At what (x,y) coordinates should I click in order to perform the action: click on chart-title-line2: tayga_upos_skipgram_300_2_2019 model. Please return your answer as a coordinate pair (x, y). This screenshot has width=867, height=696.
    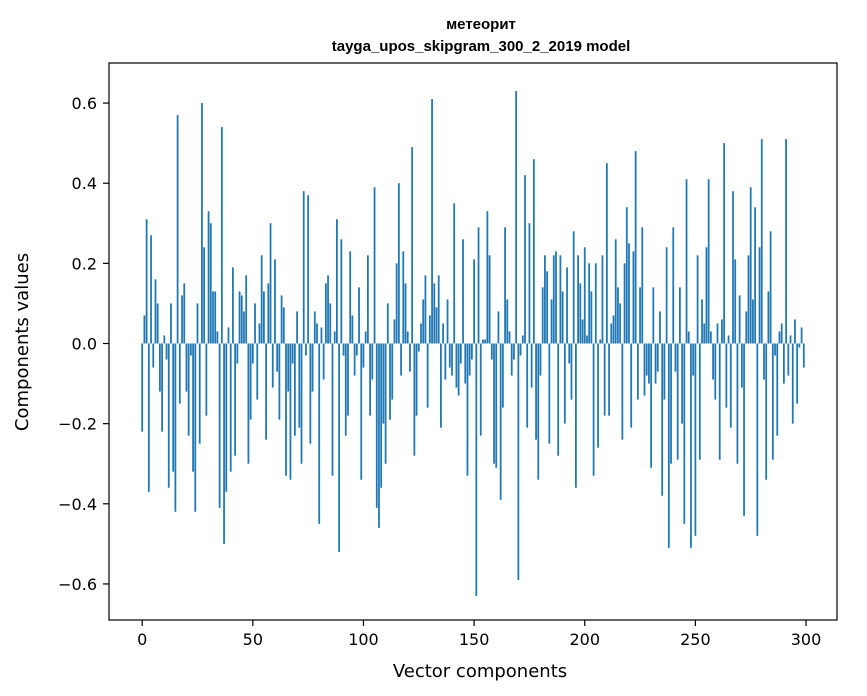
    Looking at the image, I should click on (481, 46).